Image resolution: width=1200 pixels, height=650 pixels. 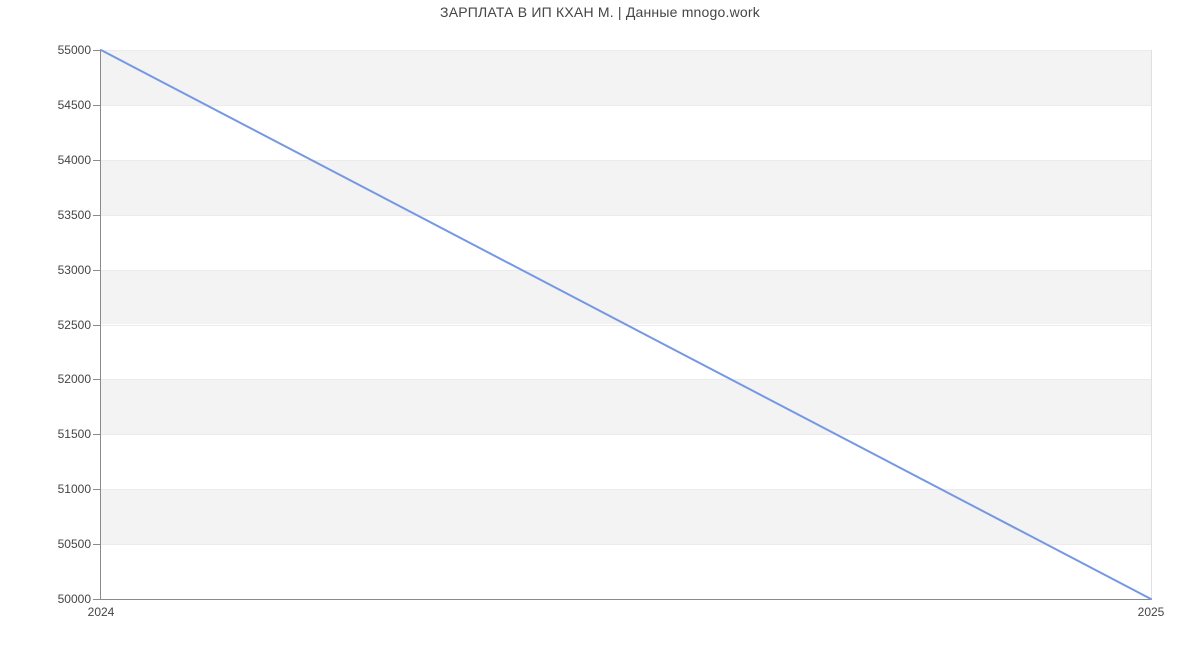 What do you see at coordinates (74, 269) in the screenshot?
I see `y-tick-label: 53000` at bounding box center [74, 269].